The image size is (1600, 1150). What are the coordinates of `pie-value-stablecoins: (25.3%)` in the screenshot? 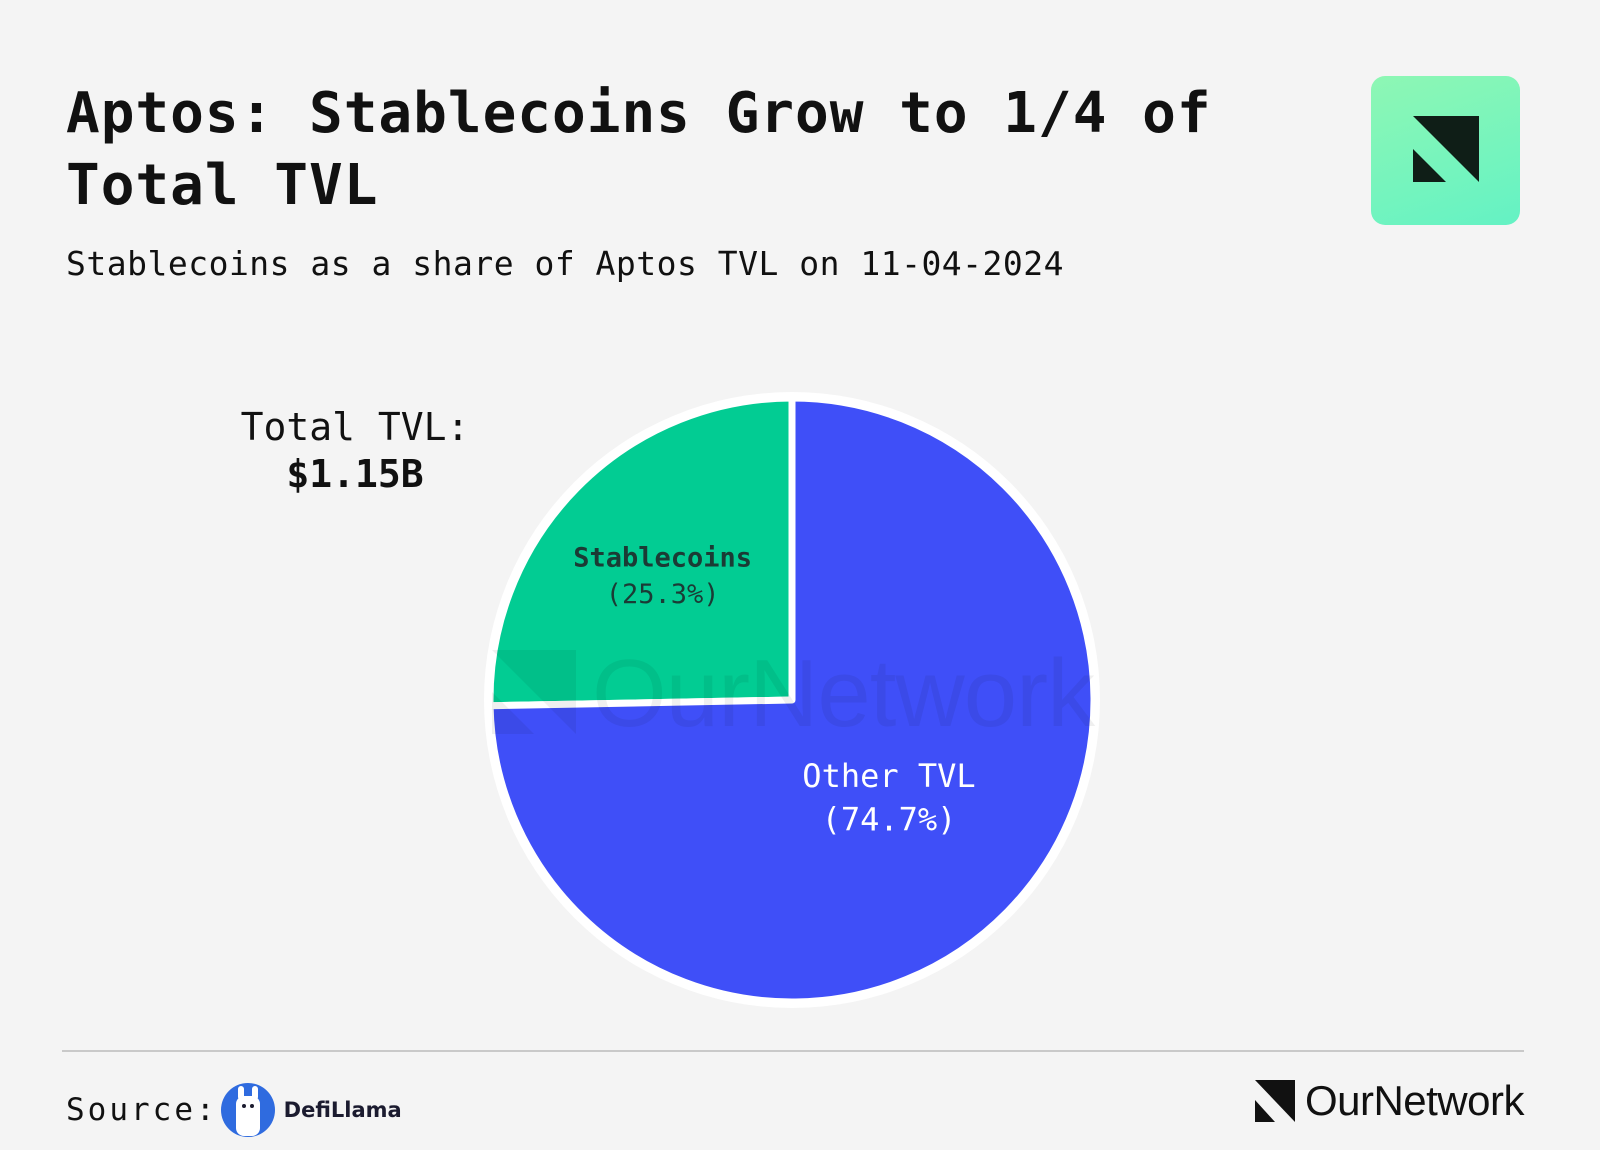 It's located at (663, 594).